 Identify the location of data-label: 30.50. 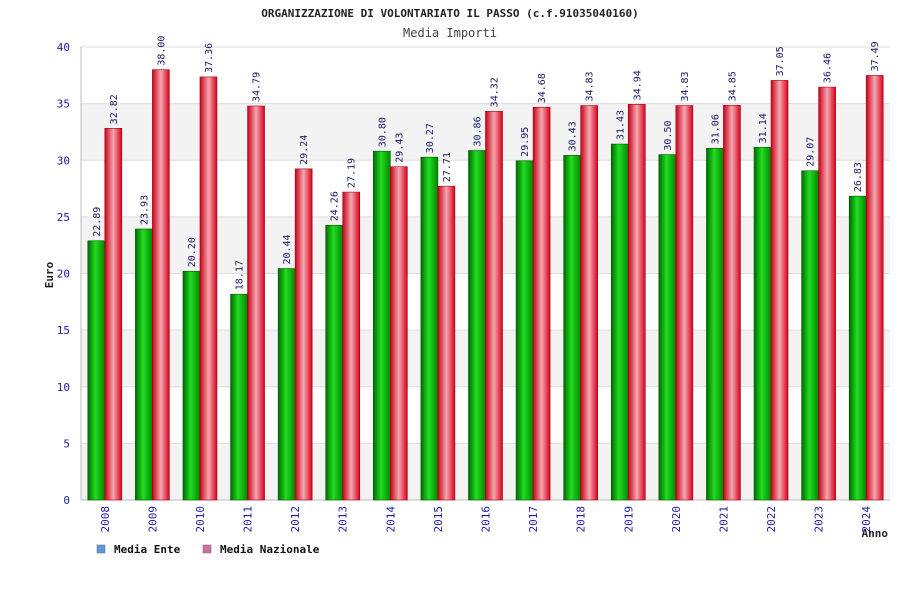
(668, 135).